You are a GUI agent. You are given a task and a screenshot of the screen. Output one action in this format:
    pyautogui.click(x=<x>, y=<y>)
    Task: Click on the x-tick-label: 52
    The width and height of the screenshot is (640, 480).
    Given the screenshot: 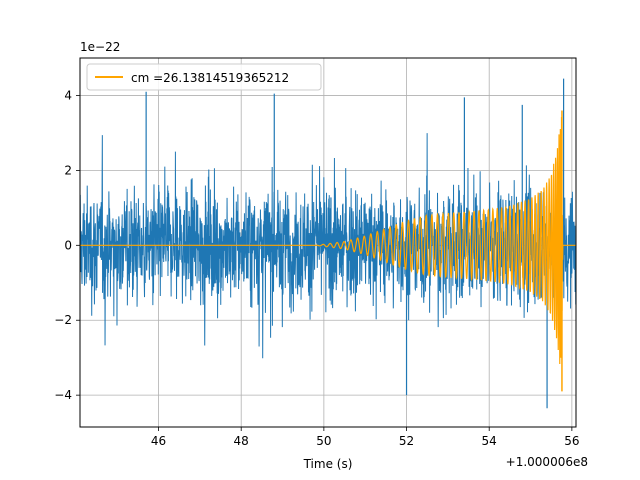 What is the action you would take?
    pyautogui.click(x=406, y=441)
    